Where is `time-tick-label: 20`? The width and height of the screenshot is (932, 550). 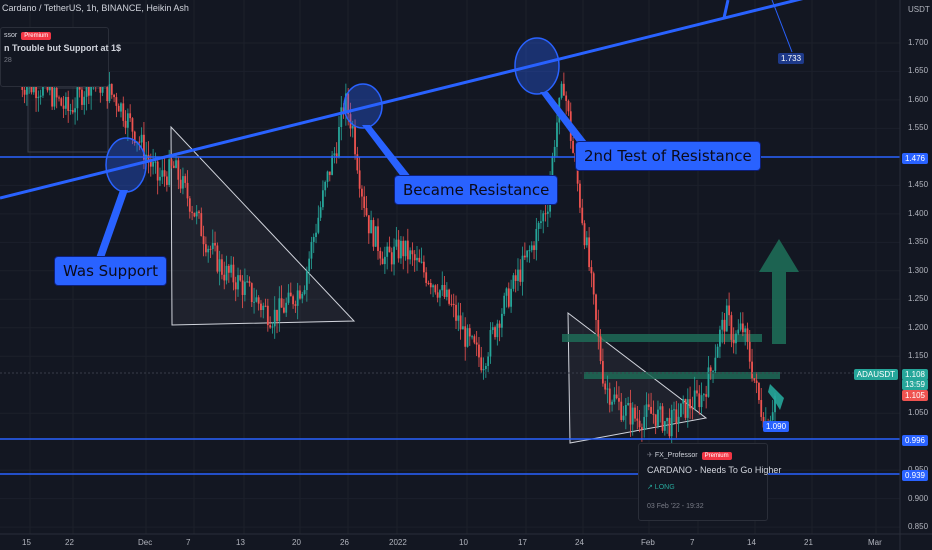
time-tick-label: 20 is located at coordinates (296, 542).